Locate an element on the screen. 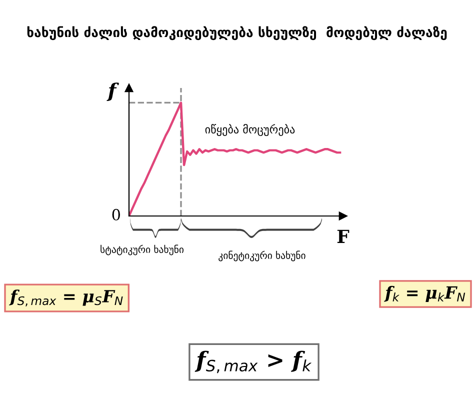 This screenshot has height=404, width=474. y-axis-title: f is located at coordinates (112, 92).